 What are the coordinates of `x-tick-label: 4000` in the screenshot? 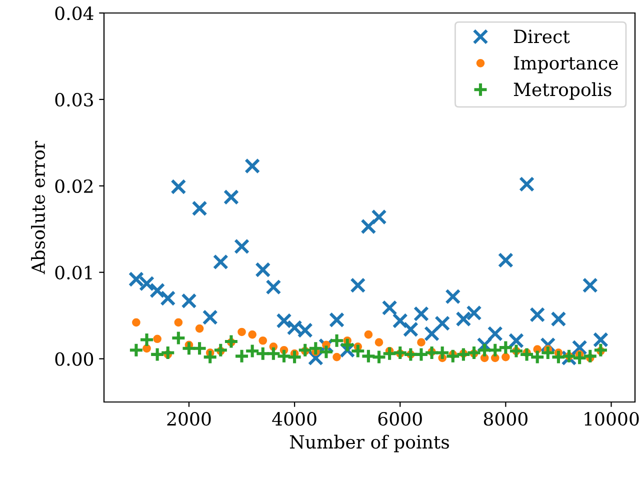 It's located at (294, 419).